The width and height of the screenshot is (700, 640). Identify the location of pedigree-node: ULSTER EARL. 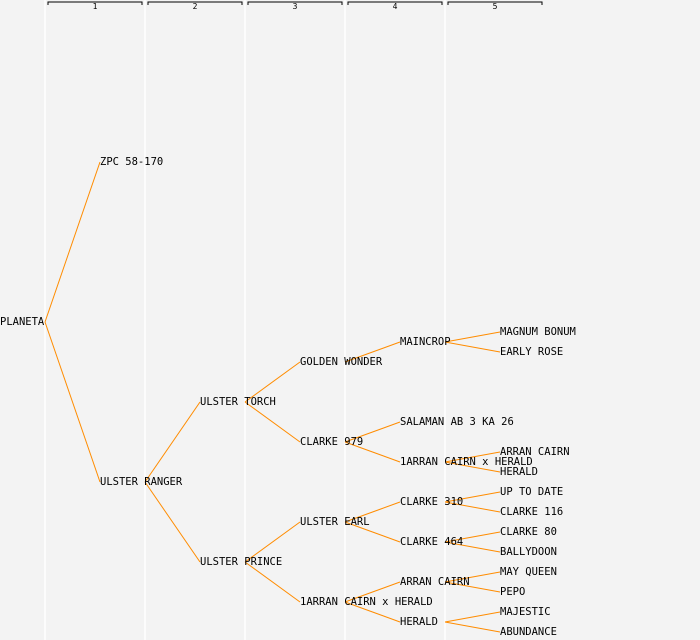
(335, 522).